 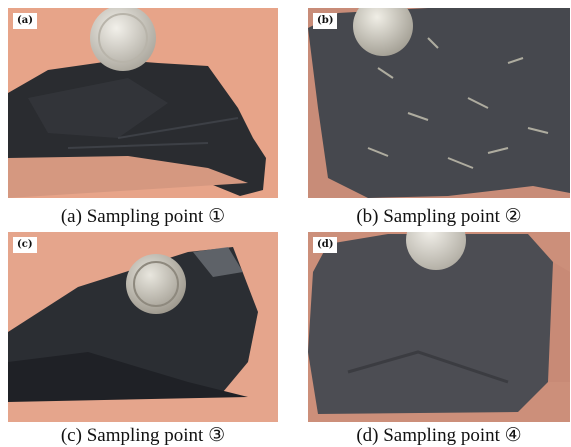 What do you see at coordinates (325, 245) in the screenshot?
I see `panel-tag-d: (d)` at bounding box center [325, 245].